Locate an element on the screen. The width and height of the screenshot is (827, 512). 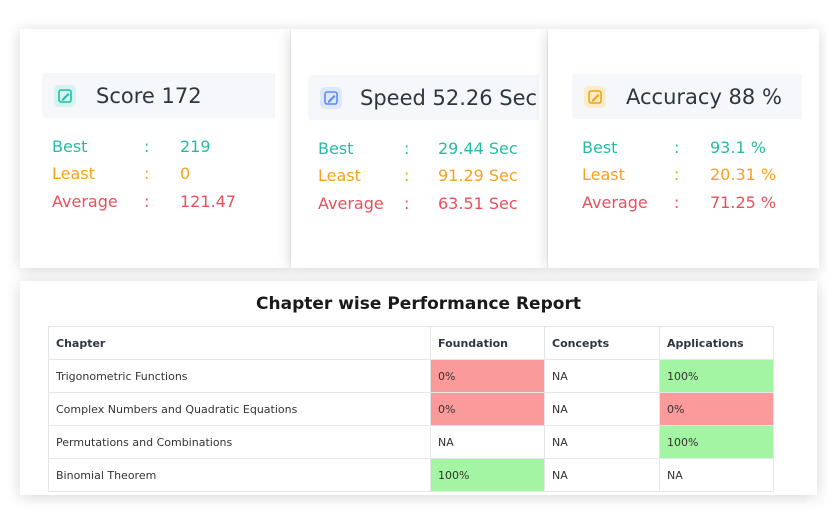
table-header-row: Chapter Foundation Concepts Applications is located at coordinates (411, 343).